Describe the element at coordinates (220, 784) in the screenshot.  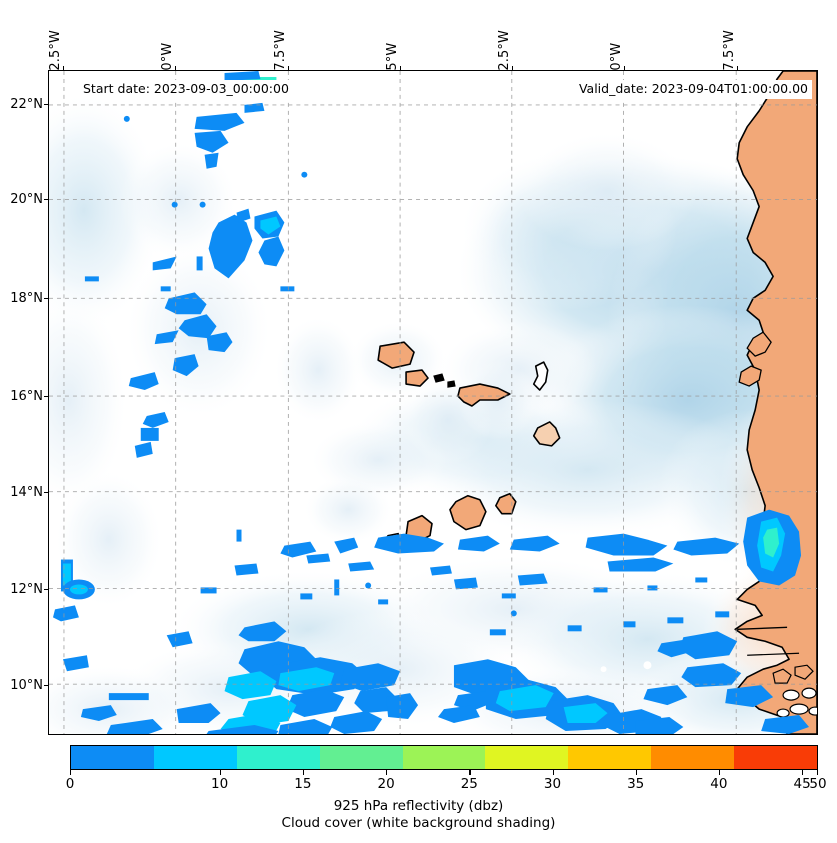
I see `colorbar-tick-label: 10` at that location.